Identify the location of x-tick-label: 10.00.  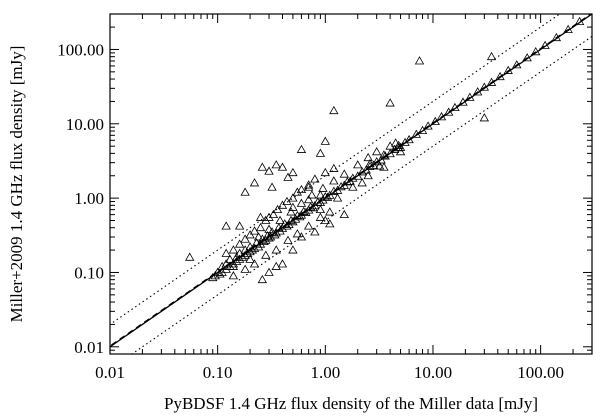
(433, 372).